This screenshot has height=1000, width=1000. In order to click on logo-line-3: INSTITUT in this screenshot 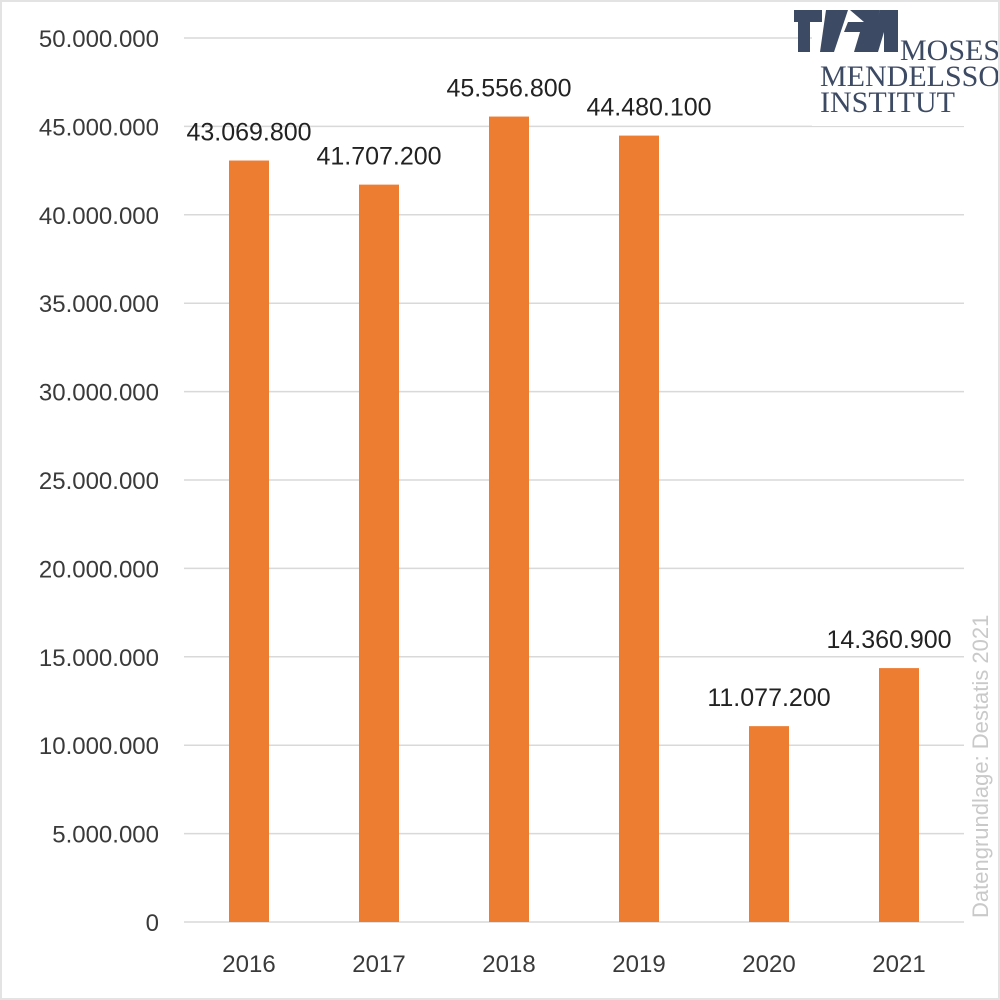, I will do `click(887, 102)`.